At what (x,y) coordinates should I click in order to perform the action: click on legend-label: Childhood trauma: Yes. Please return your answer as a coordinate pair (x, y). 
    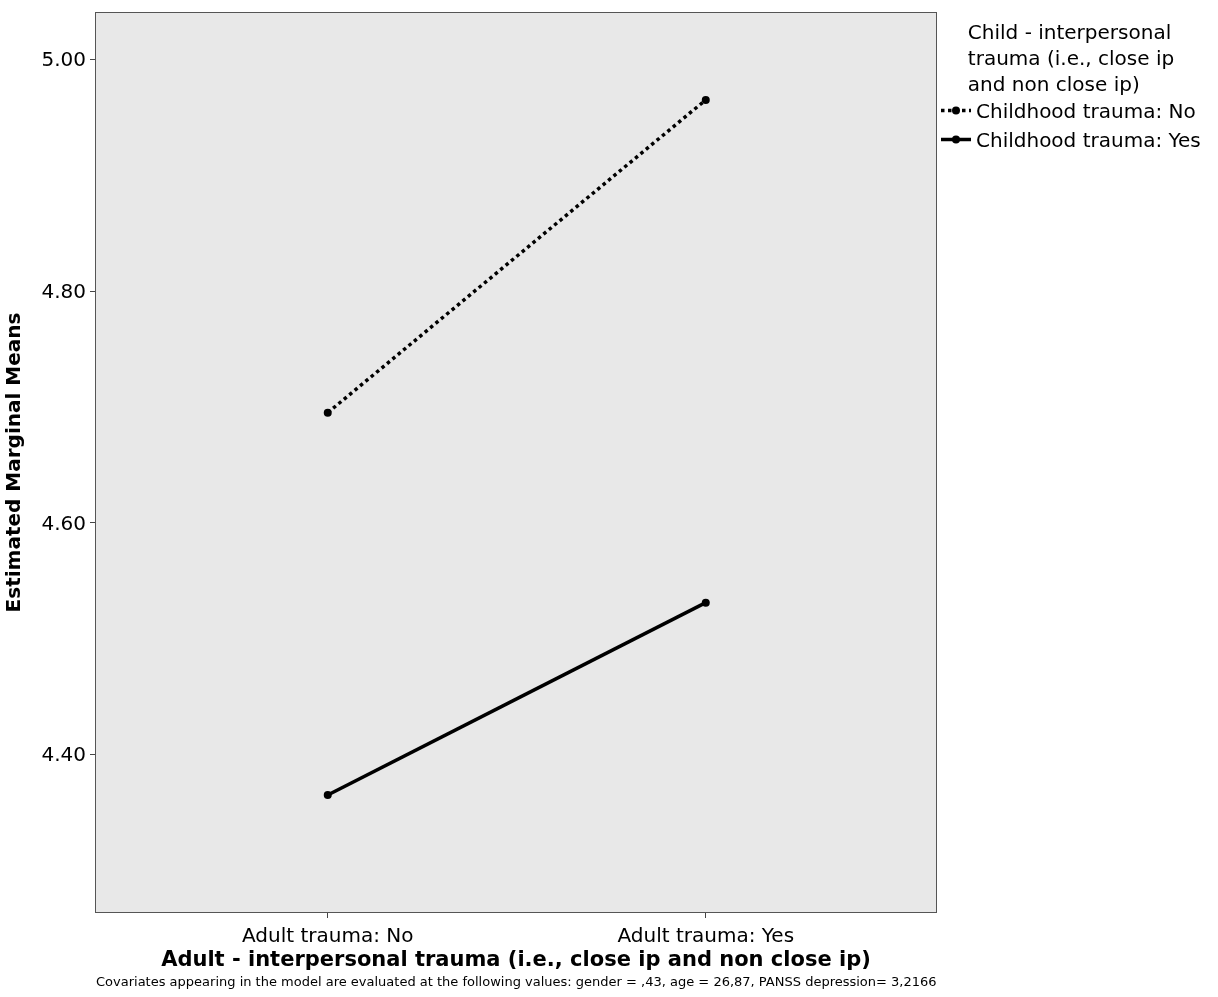
    Looking at the image, I should click on (1088, 140).